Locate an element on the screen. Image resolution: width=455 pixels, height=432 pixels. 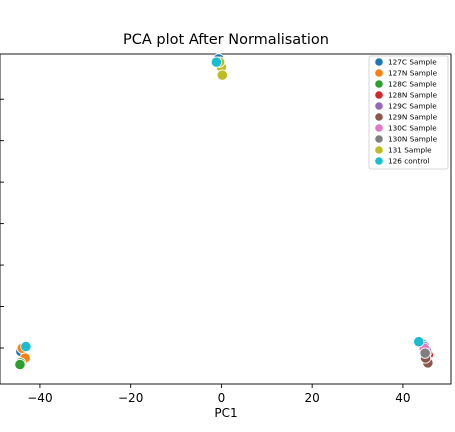
chart-title: PCA plot After Normalisation is located at coordinates (226, 40).